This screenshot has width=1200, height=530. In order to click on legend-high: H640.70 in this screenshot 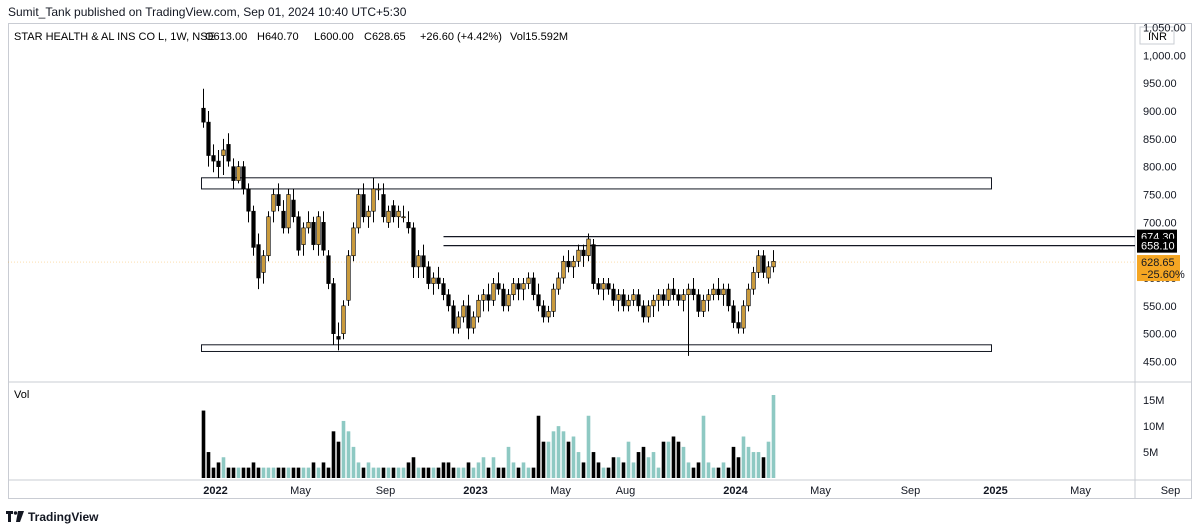, I will do `click(278, 37)`.